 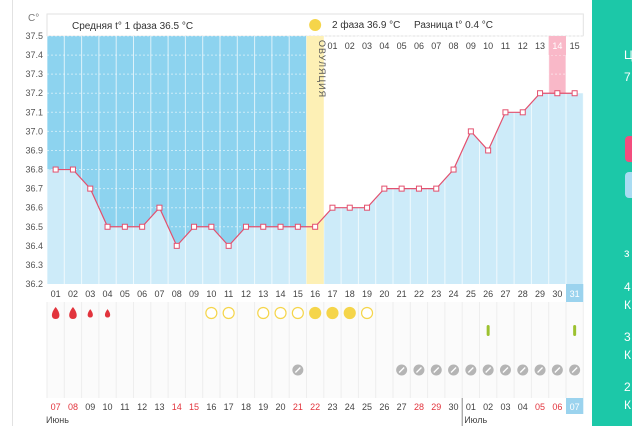 I want to click on cycle-day-label: 25, so click(x=471, y=294).